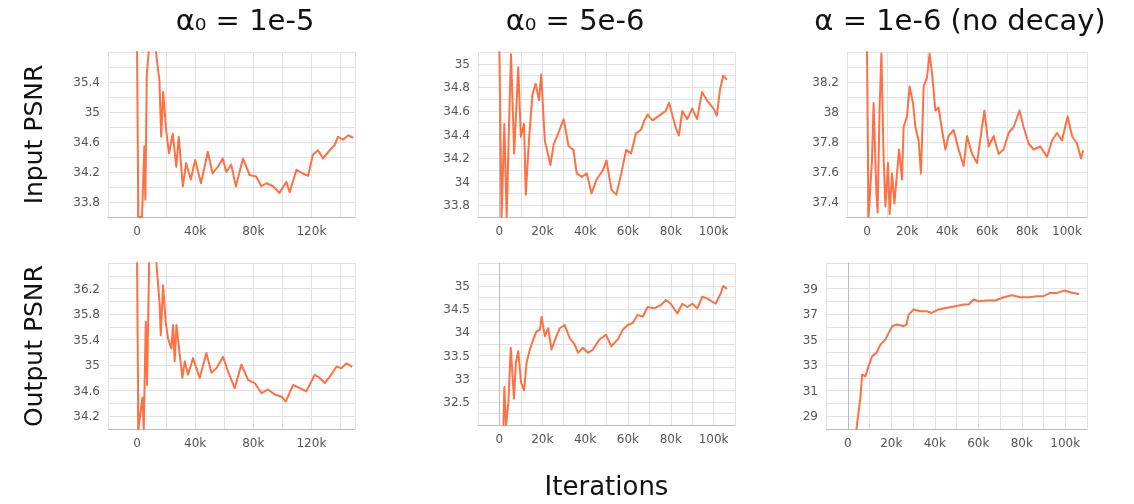  What do you see at coordinates (33, 346) in the screenshot?
I see `y-axis-title: Output PSNR` at bounding box center [33, 346].